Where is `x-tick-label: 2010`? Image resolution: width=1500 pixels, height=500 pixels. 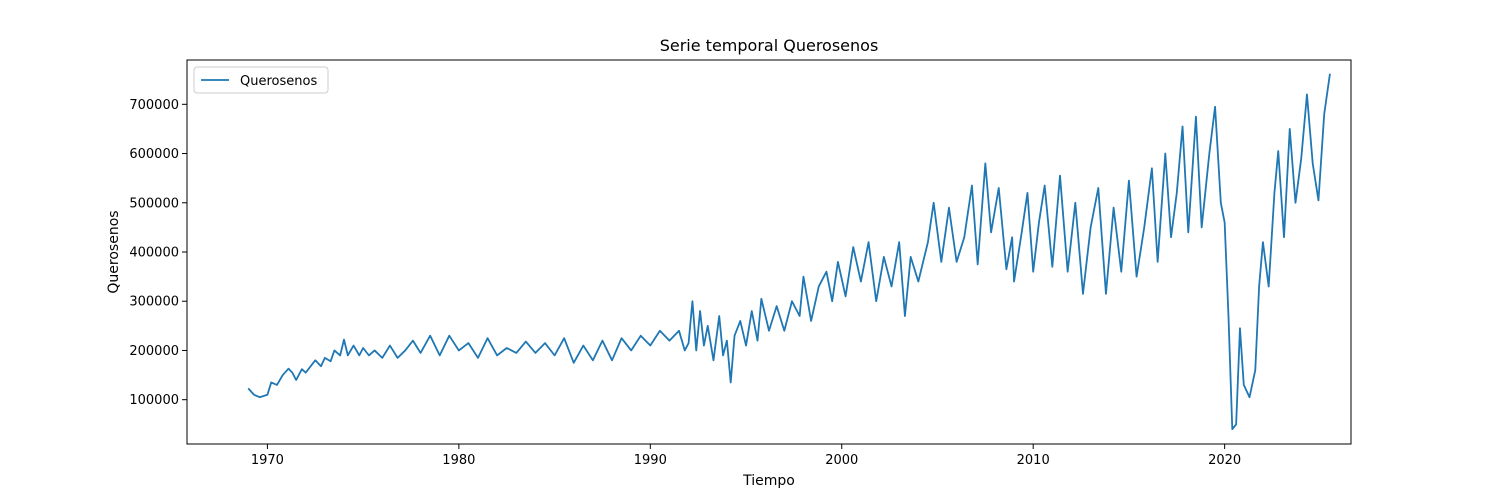
x-tick-label: 2010 is located at coordinates (1033, 460).